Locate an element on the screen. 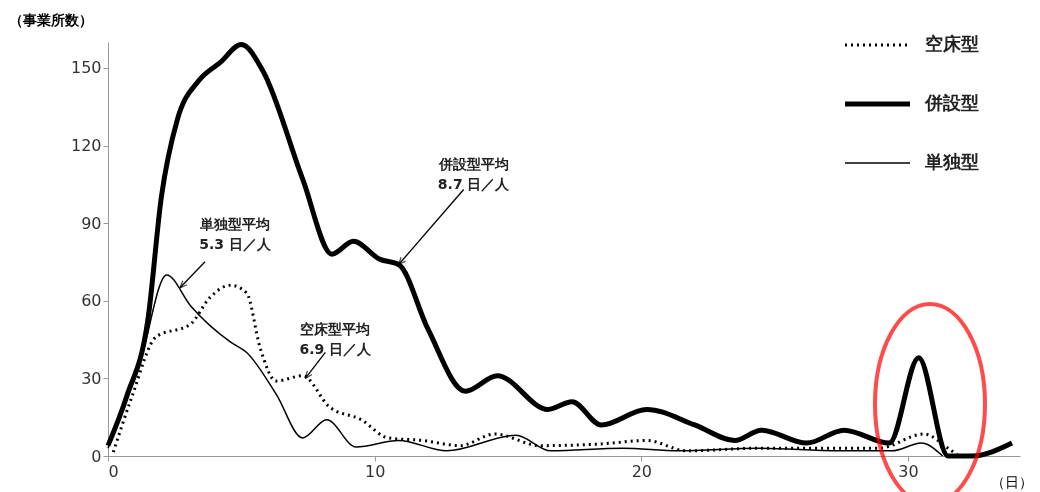  annotation: 併設型平均 8.7 日／人 is located at coordinates (474, 173).